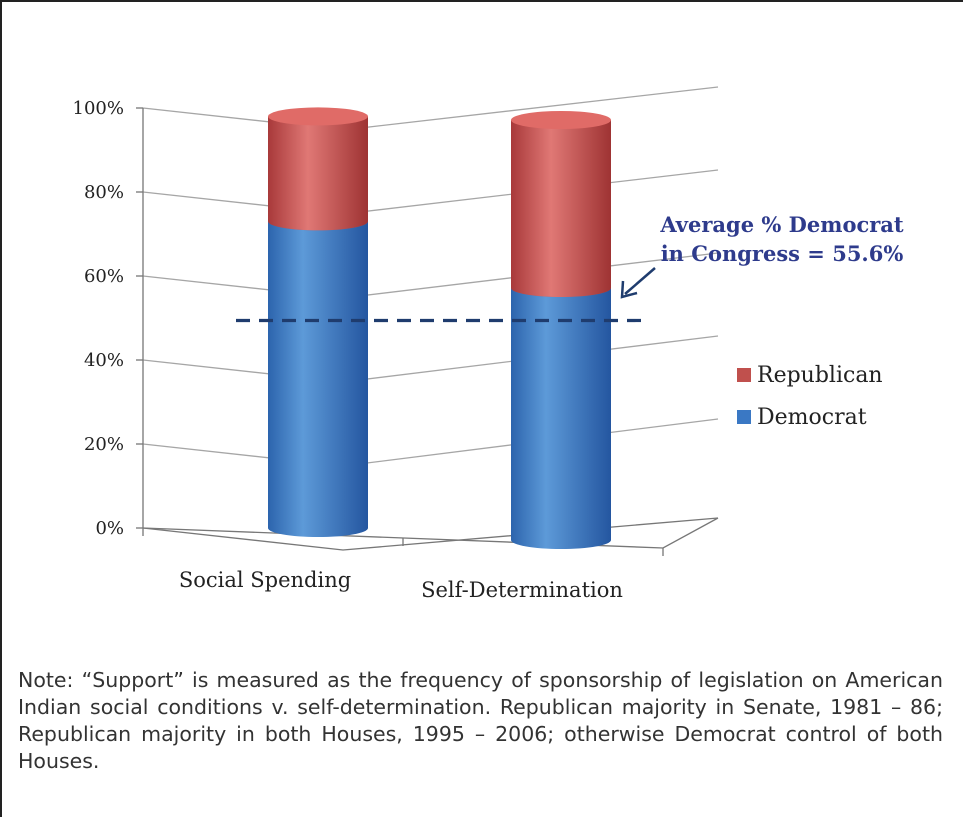 The image size is (963, 817). I want to click on x-category-label: Self-Determination, so click(522, 590).